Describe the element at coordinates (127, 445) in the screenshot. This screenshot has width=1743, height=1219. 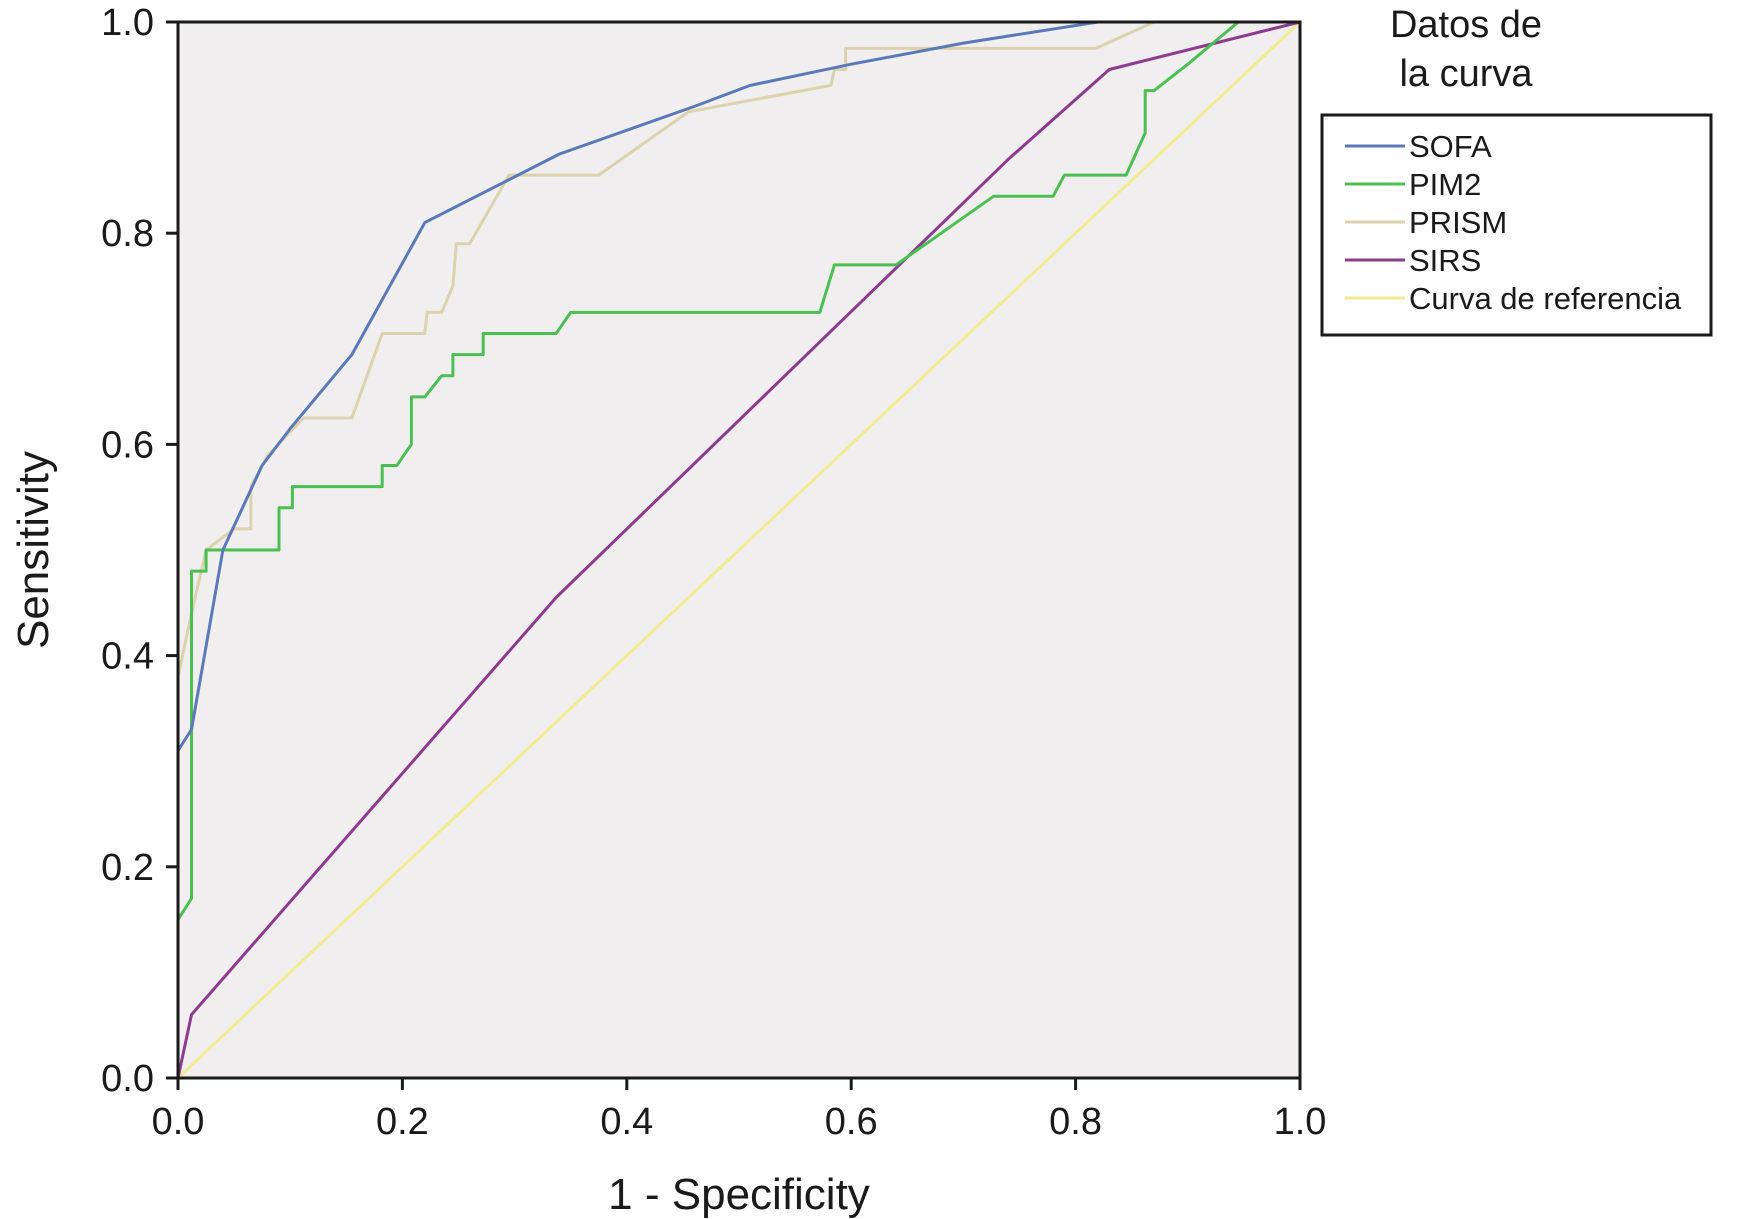
I see `y-tick-label: 0.6` at that location.